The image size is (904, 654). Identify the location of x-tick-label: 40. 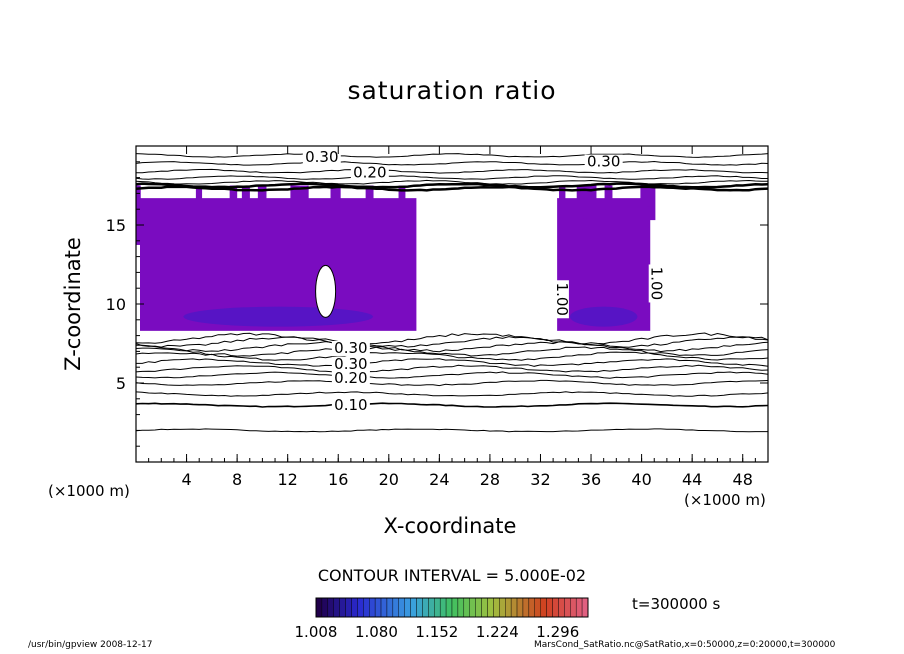
(641, 479).